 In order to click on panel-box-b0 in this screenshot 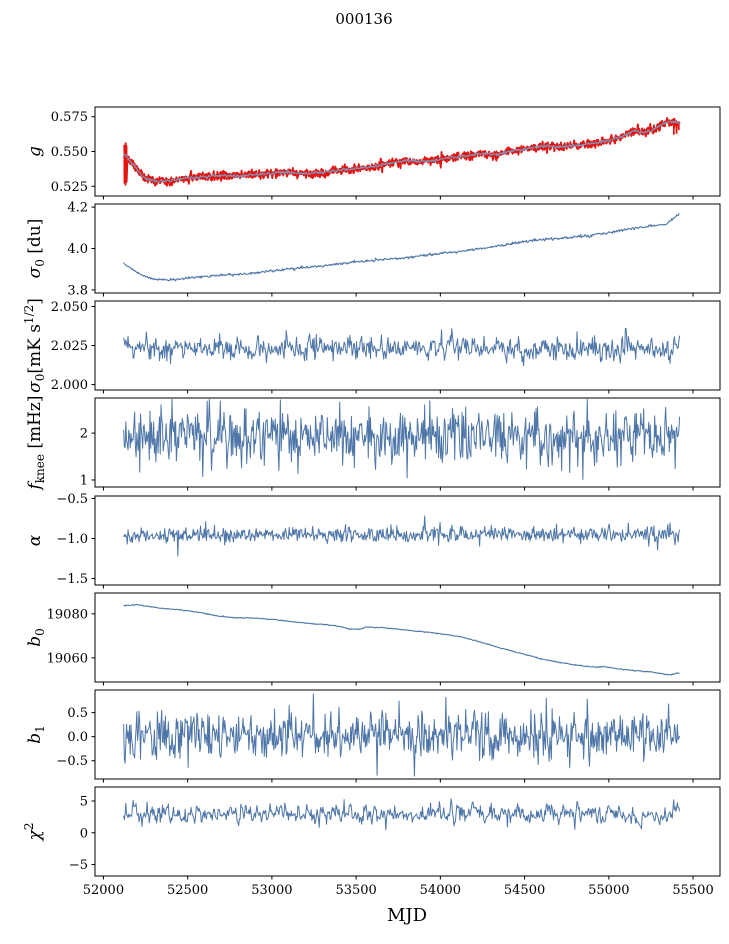, I will do `click(407, 637)`.